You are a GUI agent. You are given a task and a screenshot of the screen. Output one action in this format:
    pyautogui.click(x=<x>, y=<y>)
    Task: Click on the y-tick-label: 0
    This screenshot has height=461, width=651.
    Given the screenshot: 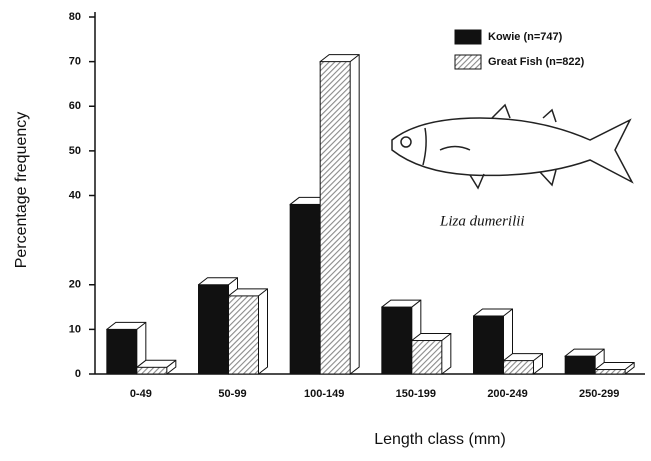 What is the action you would take?
    pyautogui.click(x=78, y=374)
    